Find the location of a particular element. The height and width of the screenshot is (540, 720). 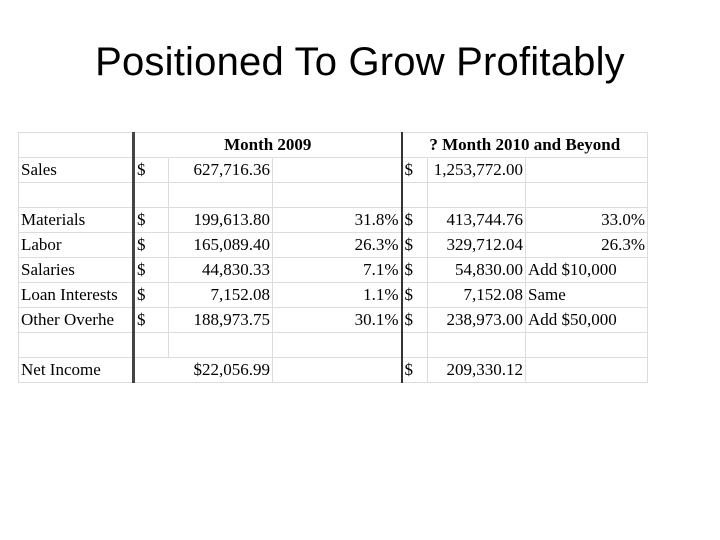

value-2010: 209,330.12 is located at coordinates (476, 370).